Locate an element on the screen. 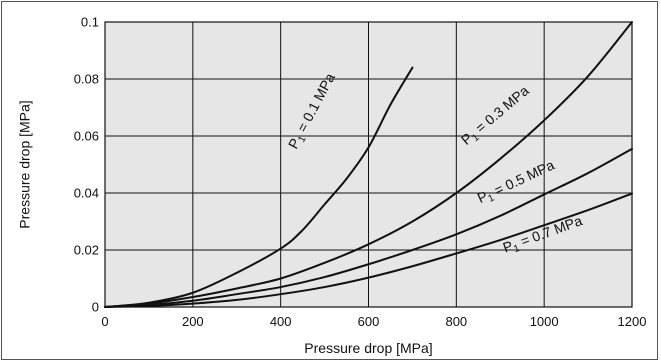  x-tick-label: 0 is located at coordinates (104, 321).